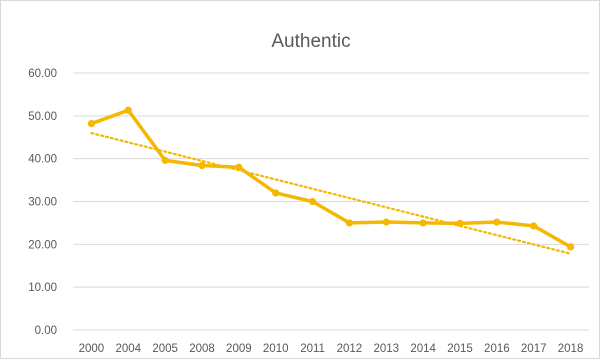  What do you see at coordinates (312, 349) in the screenshot?
I see `x-tick-label: 2011` at bounding box center [312, 349].